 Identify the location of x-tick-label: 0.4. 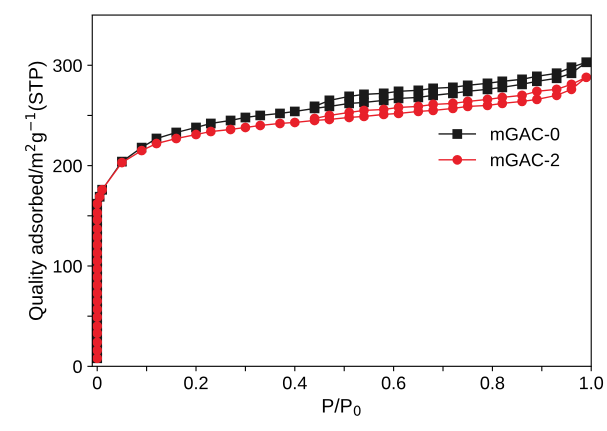
(294, 383).